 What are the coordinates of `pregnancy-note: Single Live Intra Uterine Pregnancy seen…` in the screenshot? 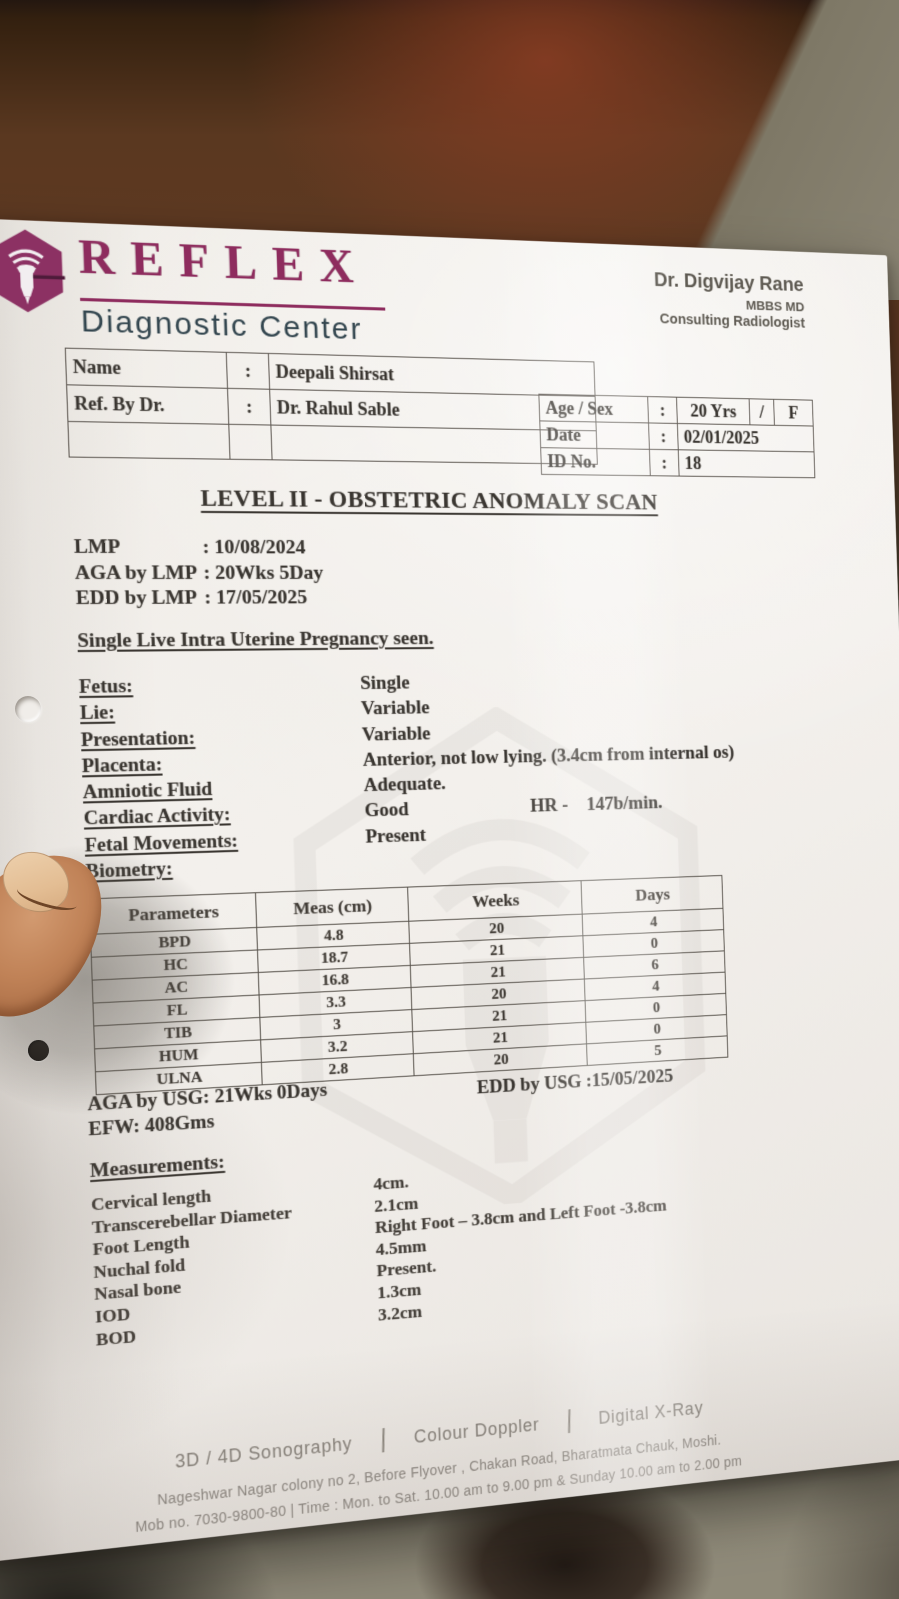 It's located at (255, 640).